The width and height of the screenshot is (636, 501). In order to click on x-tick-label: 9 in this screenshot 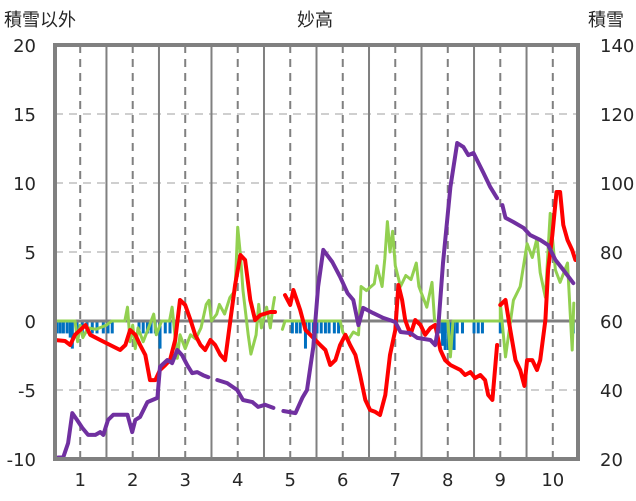, I will do `click(500, 480)`.